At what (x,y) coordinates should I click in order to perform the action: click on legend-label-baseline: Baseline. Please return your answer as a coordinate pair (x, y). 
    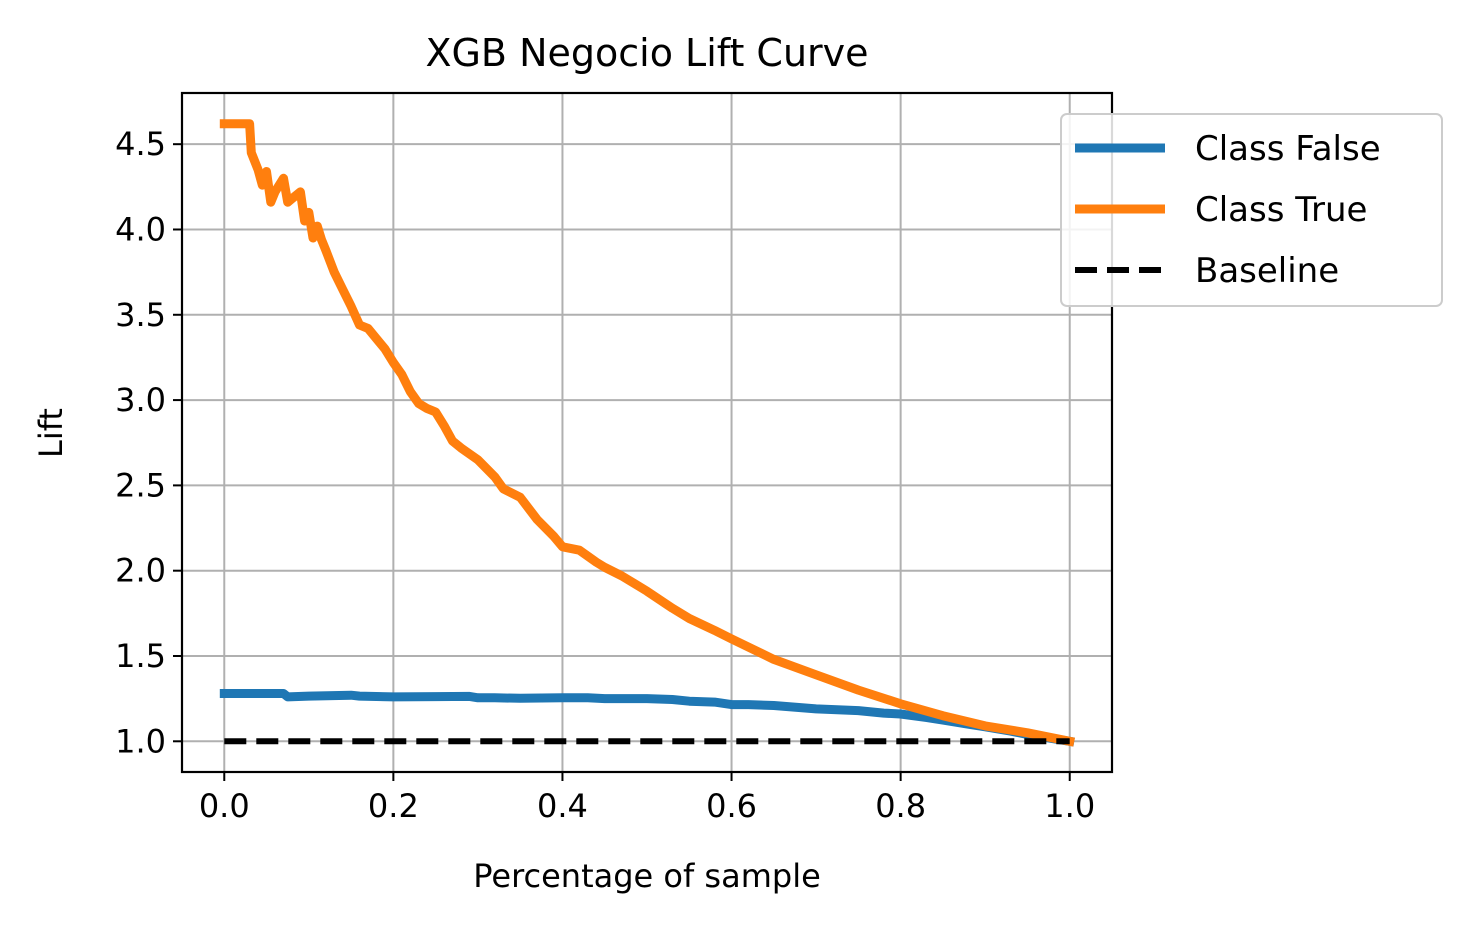
    Looking at the image, I should click on (1267, 271).